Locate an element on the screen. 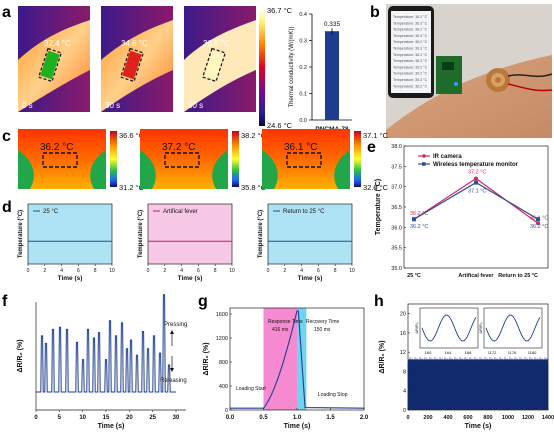 The image size is (554, 442). panel-letter-c: c is located at coordinates (6, 136).